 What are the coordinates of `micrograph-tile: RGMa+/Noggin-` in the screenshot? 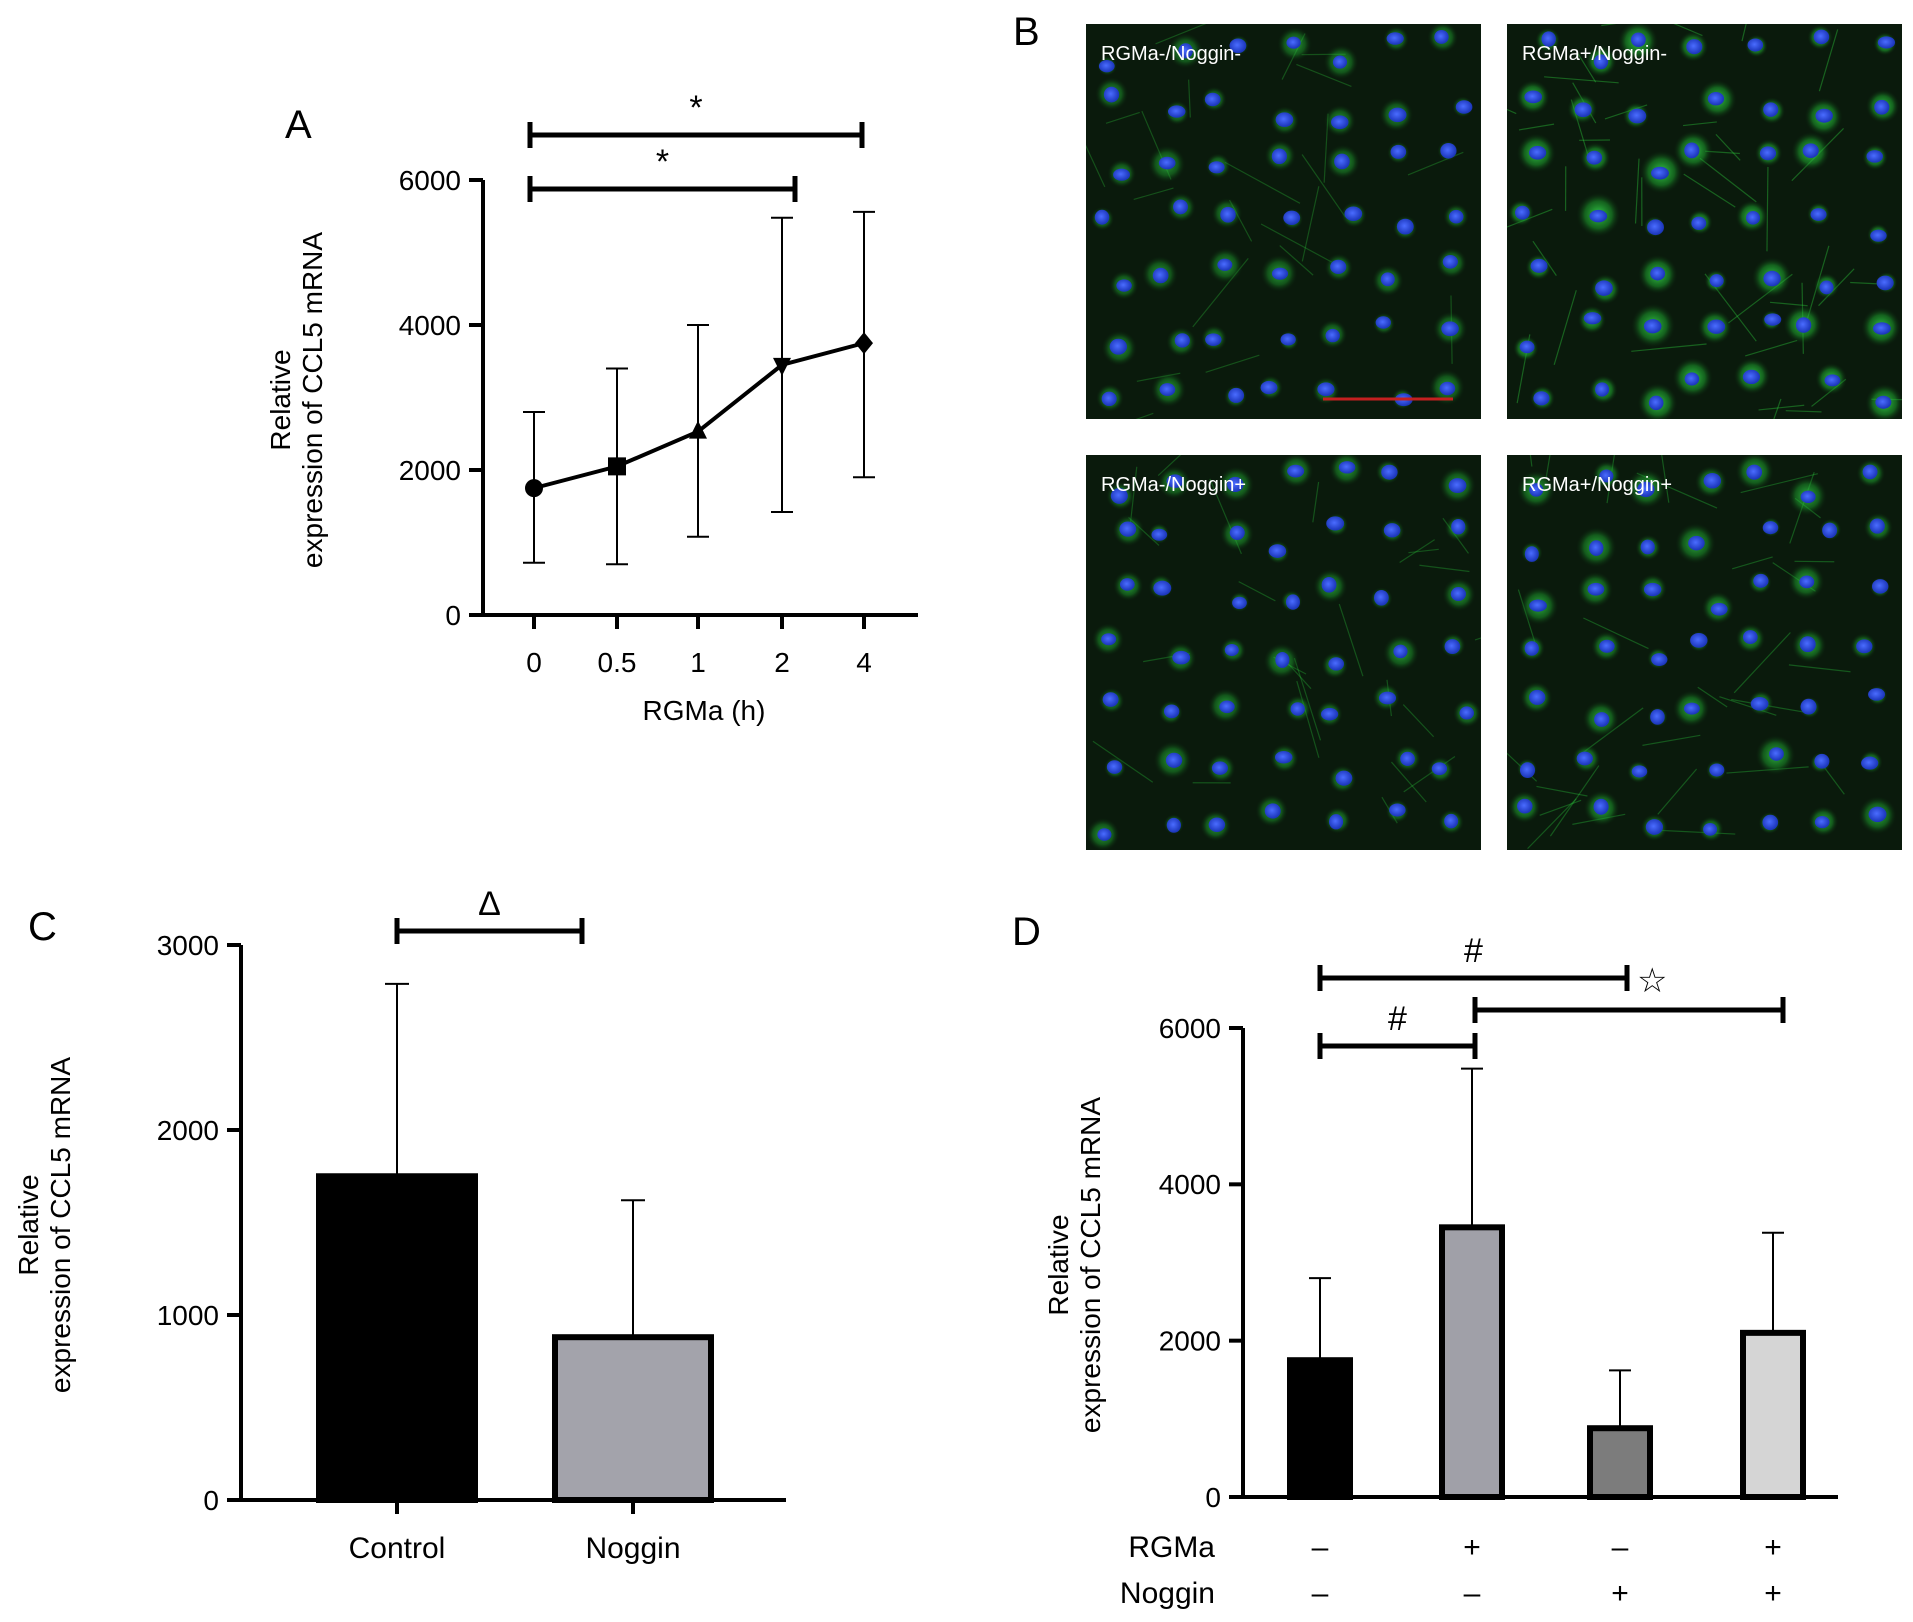 It's located at (1704, 221).